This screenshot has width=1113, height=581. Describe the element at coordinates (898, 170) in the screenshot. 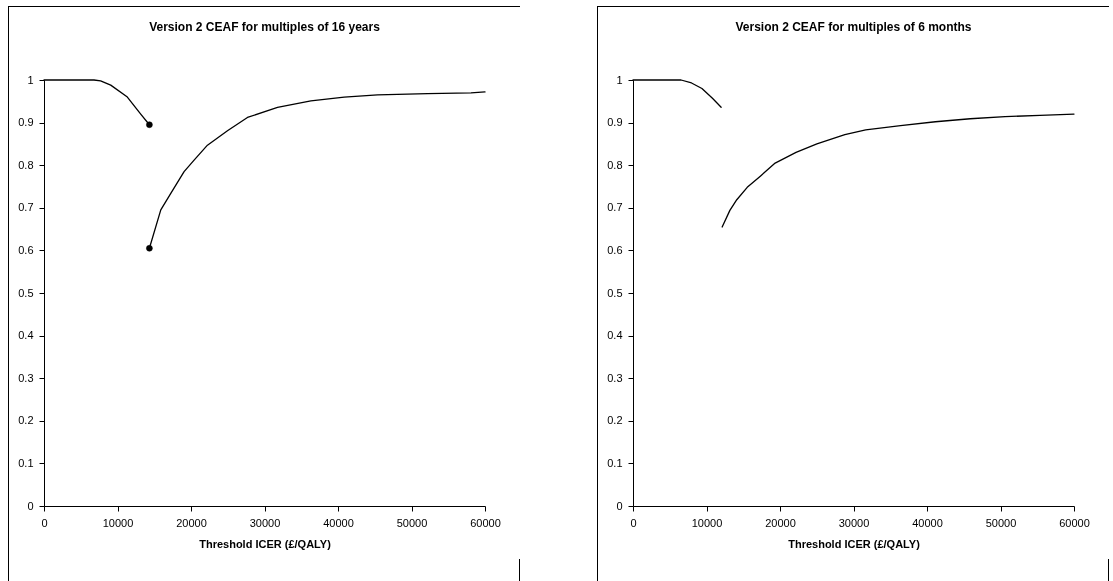

I see `line-series` at that location.